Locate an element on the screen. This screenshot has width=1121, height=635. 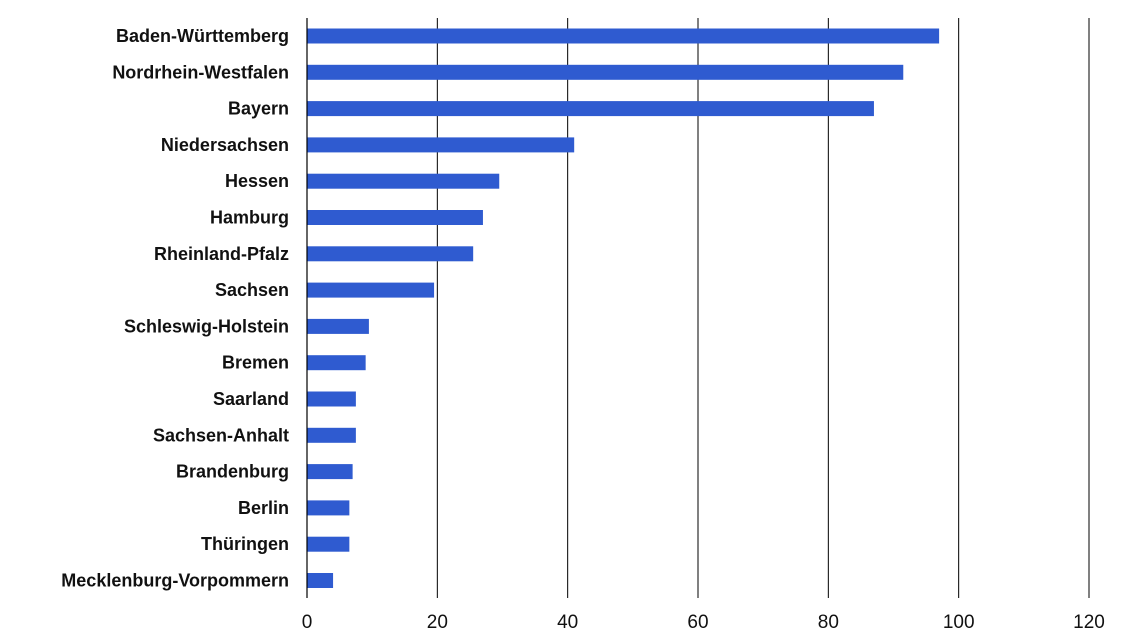
x-tick-label: 100 is located at coordinates (959, 622).